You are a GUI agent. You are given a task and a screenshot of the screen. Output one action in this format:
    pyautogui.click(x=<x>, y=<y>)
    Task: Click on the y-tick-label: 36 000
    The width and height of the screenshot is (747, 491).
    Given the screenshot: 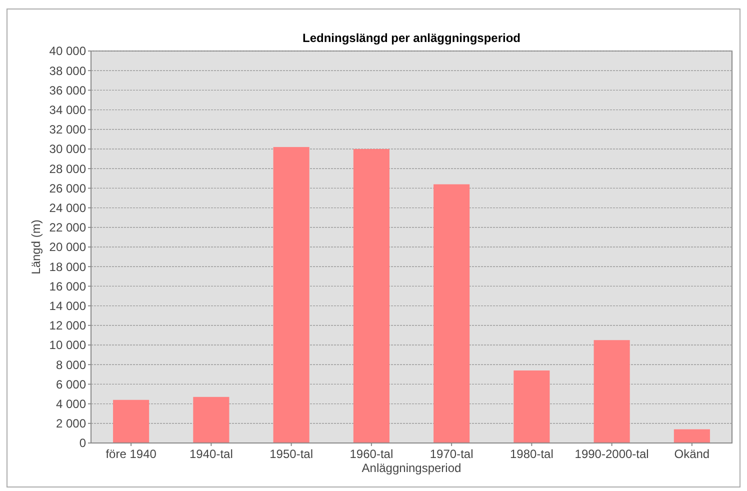 What is the action you would take?
    pyautogui.click(x=67, y=90)
    